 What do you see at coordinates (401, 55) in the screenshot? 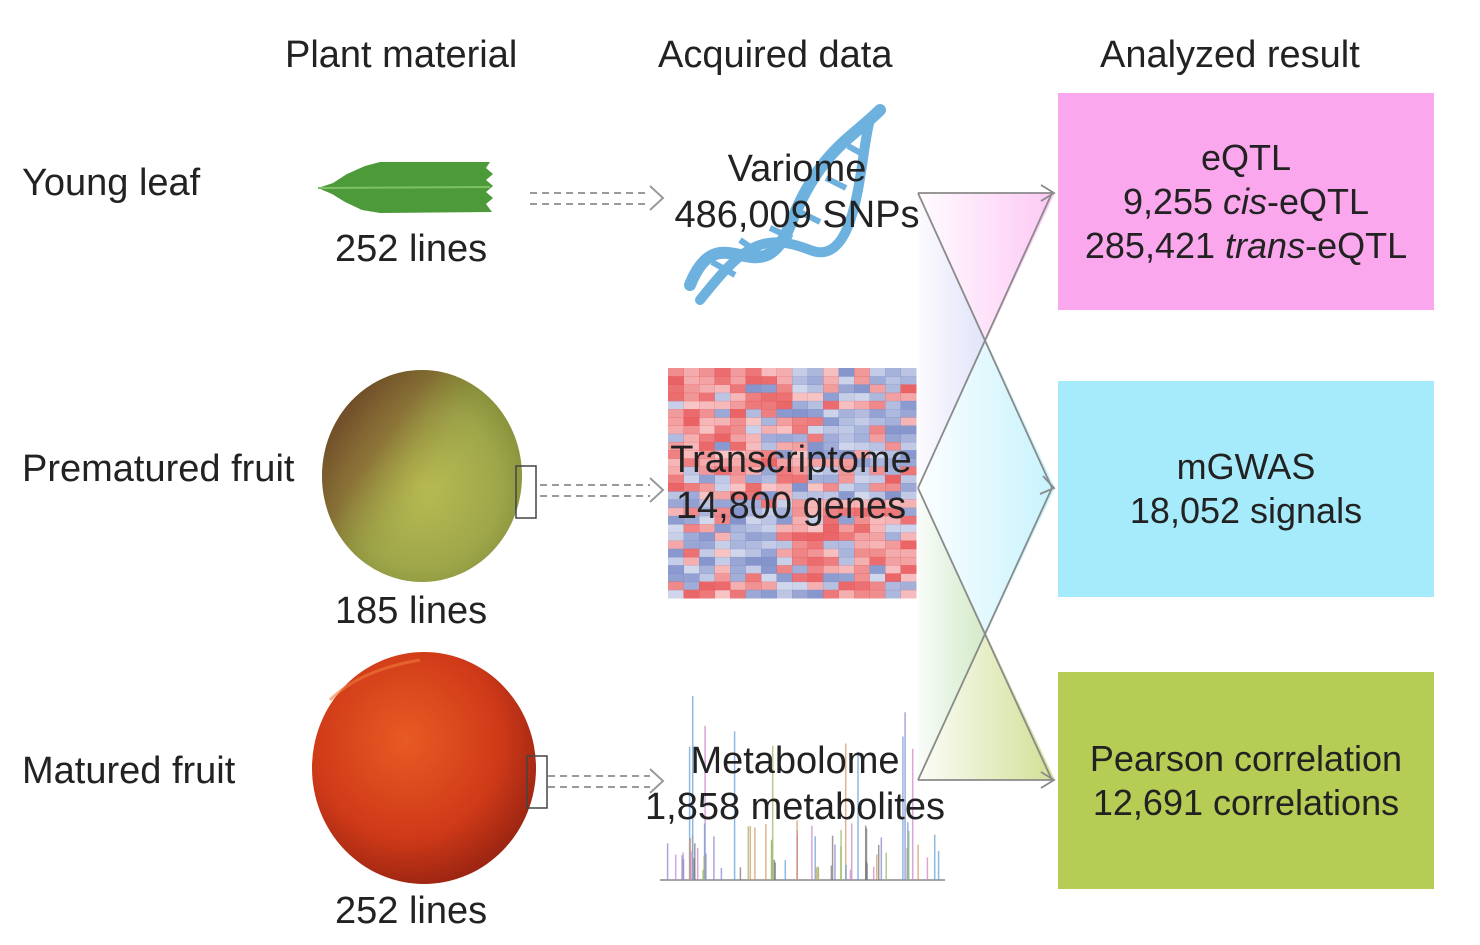
I see `header-plant-material: Plant material` at bounding box center [401, 55].